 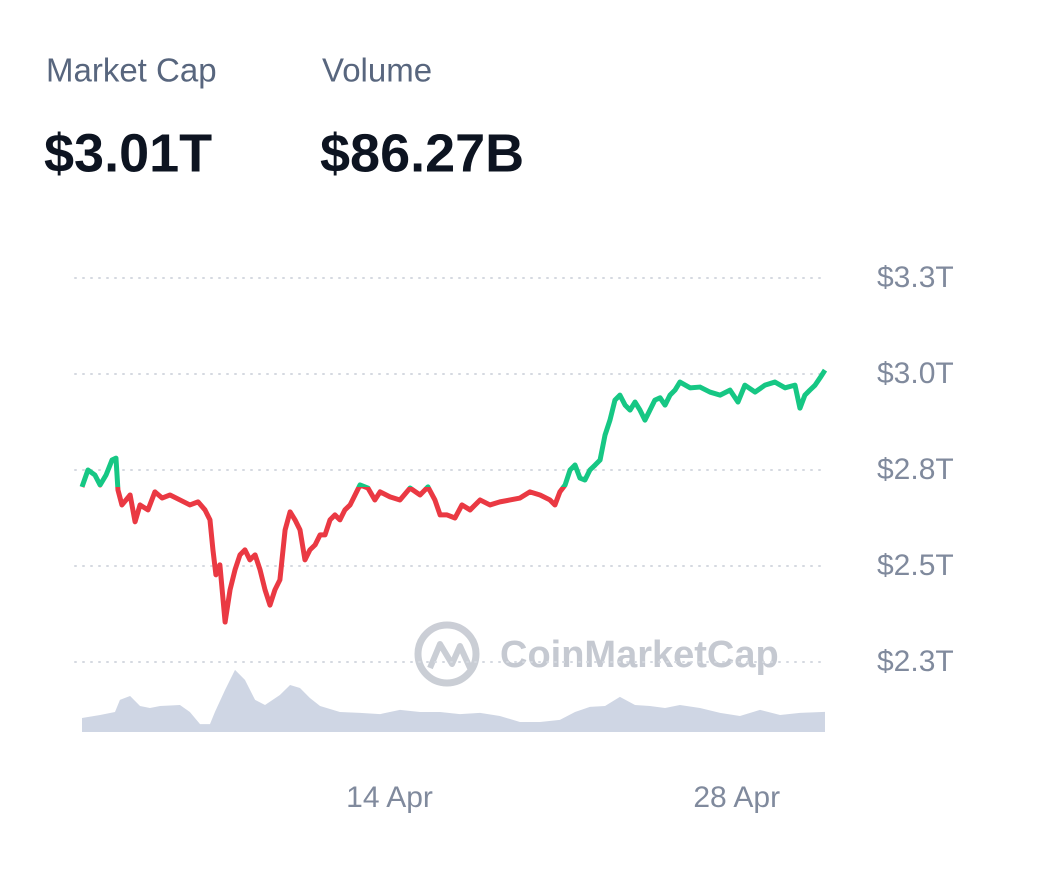 What do you see at coordinates (389, 797) in the screenshot?
I see `x-tick-label: 14 Apr` at bounding box center [389, 797].